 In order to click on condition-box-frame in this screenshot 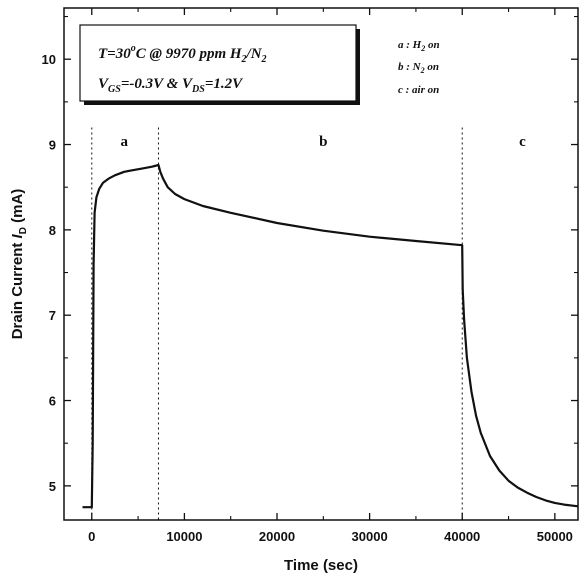, I will do `click(218, 63)`.